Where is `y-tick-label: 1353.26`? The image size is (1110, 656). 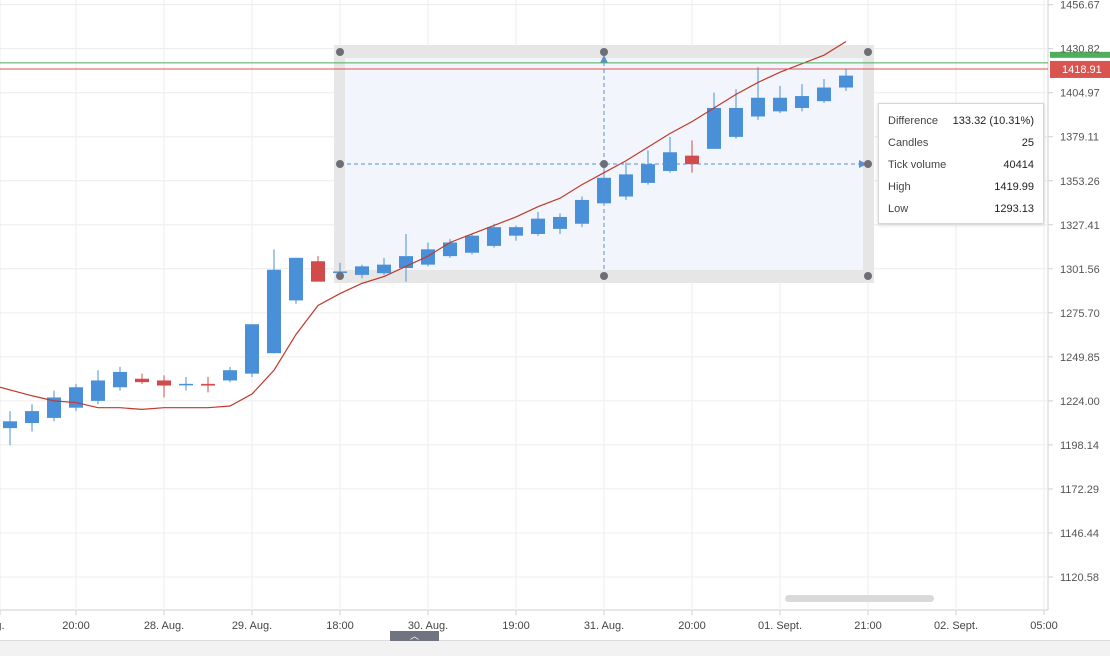
y-tick-label: 1353.26 is located at coordinates (1080, 182).